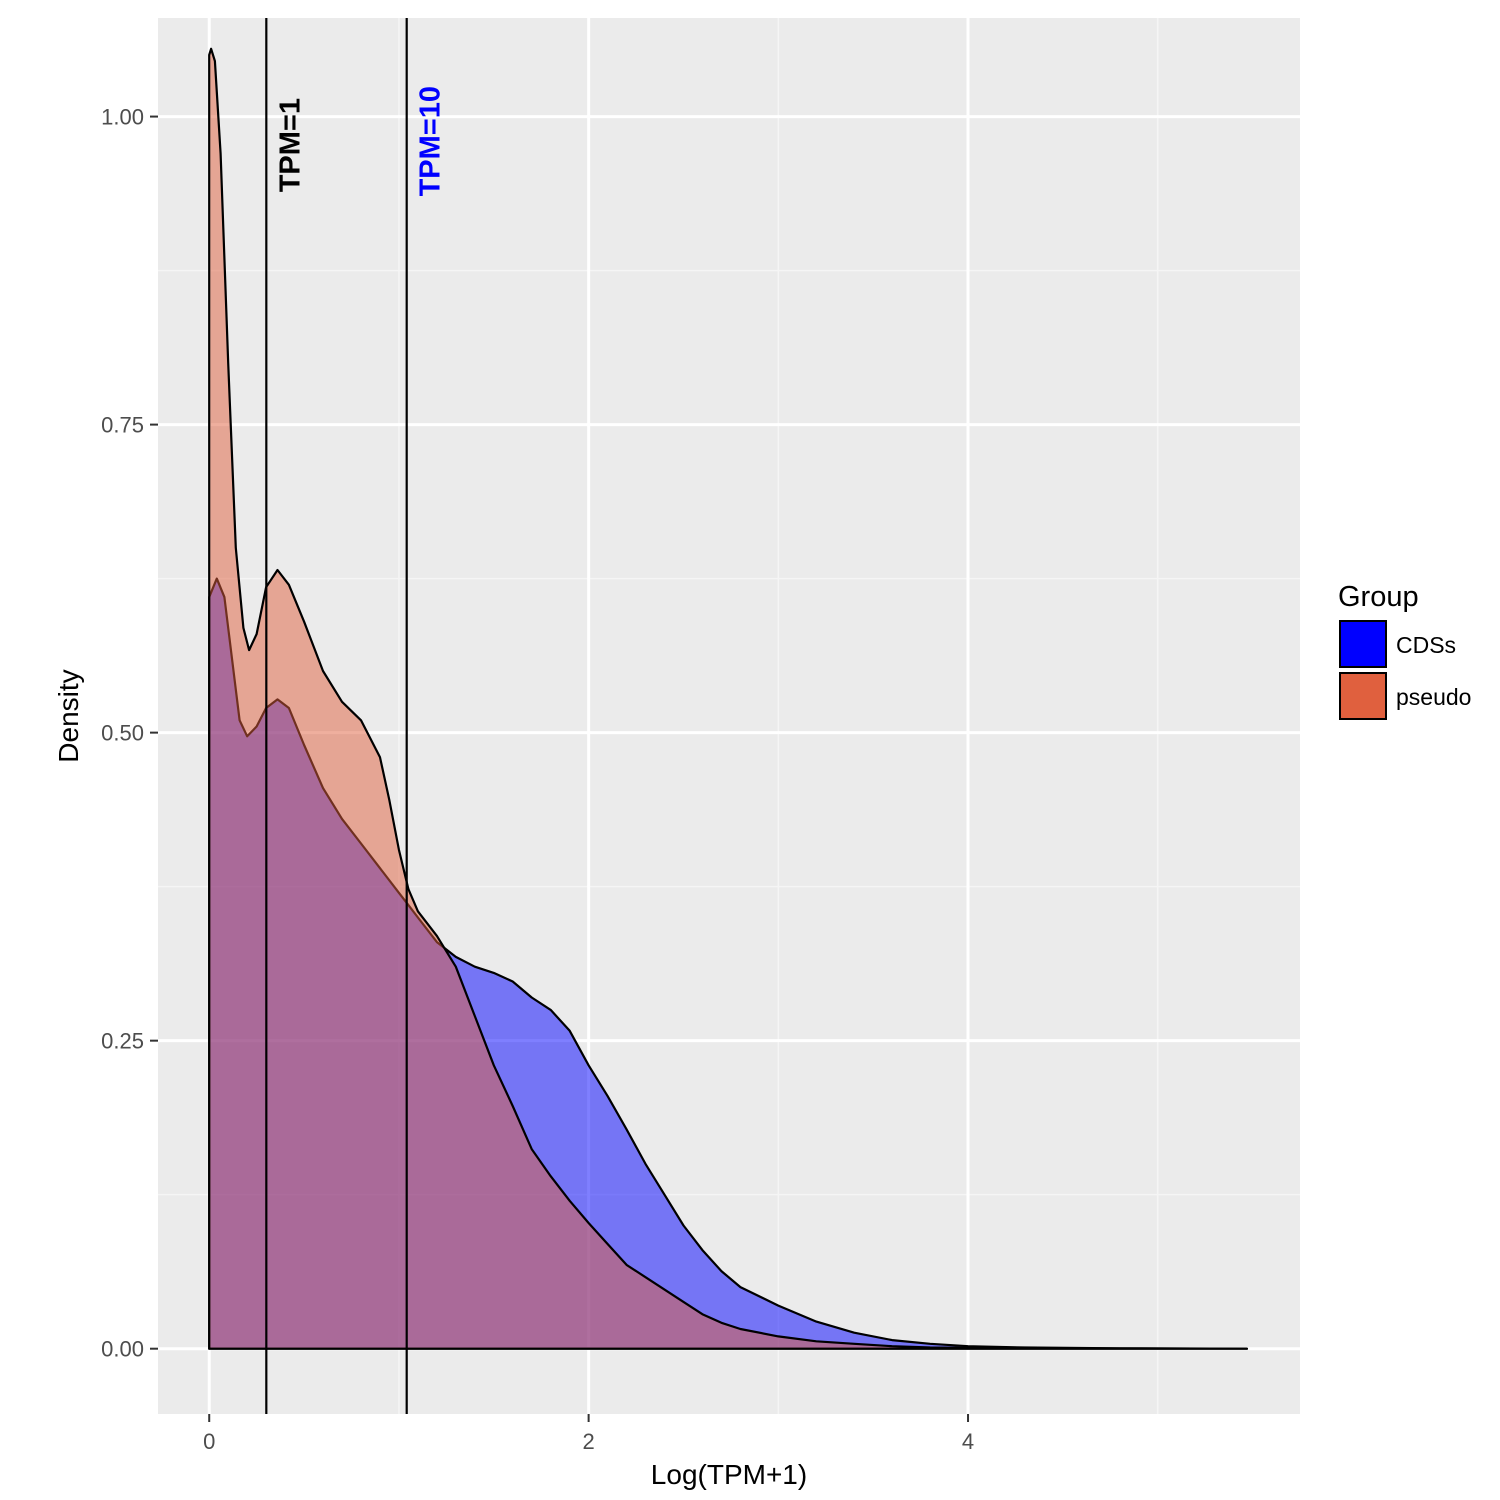  What do you see at coordinates (122, 733) in the screenshot?
I see `y-tick-label: 0.50` at bounding box center [122, 733].